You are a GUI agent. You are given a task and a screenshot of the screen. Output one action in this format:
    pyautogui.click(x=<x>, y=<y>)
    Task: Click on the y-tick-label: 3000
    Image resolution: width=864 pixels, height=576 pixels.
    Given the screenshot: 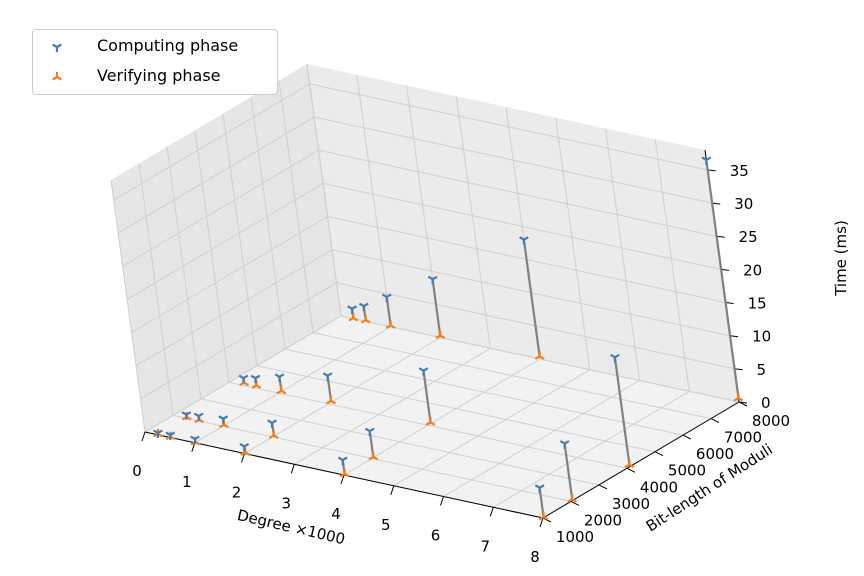 What is the action you would take?
    pyautogui.click(x=631, y=504)
    